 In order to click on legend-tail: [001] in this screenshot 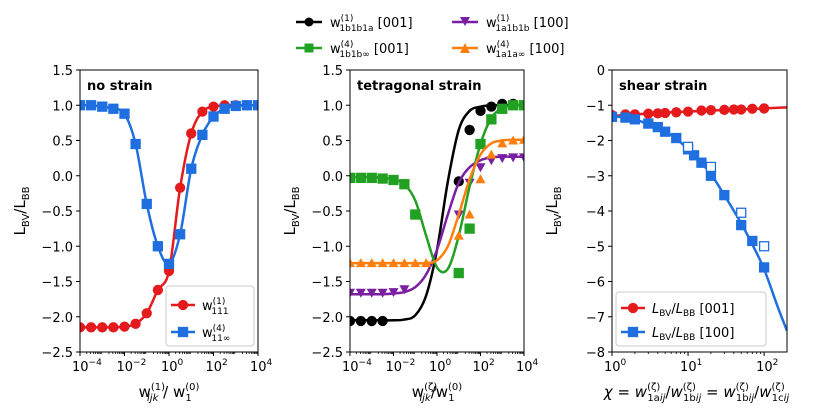, I will do `click(389, 49)`.